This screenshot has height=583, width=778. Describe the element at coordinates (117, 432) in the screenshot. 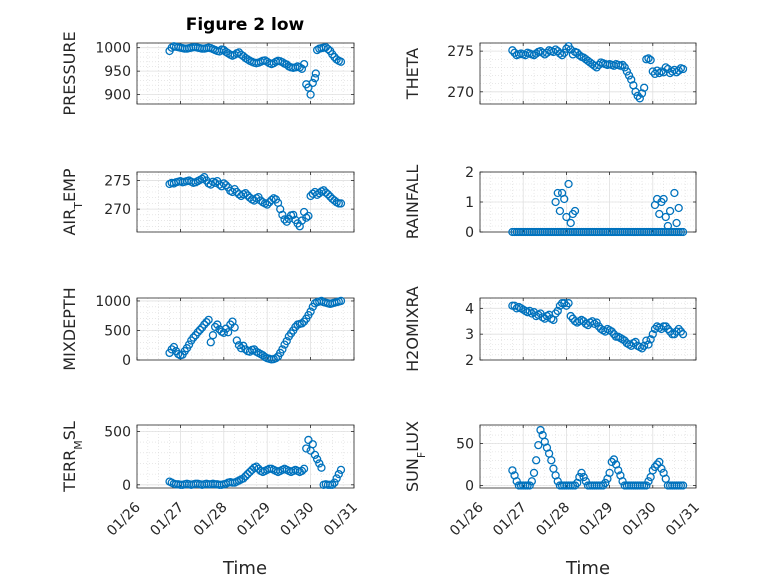

I see `y-tick-label: 500` at that location.